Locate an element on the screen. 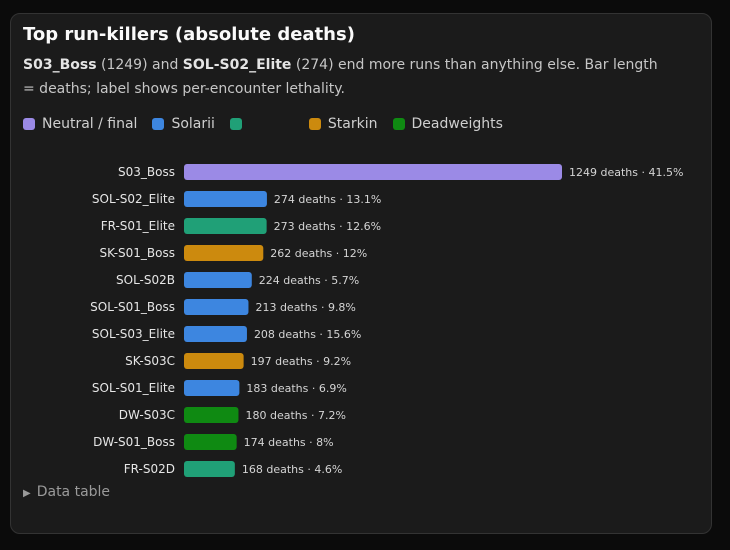 This screenshot has height=550, width=730. value-label-dw-s01-boss: 174 deaths · 8% is located at coordinates (289, 442).